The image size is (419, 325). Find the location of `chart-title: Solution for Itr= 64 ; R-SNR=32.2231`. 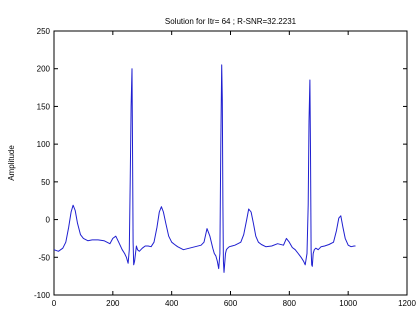

chart-title: Solution for Itr= 64 ; R-SNR=32.2231 is located at coordinates (231, 21).